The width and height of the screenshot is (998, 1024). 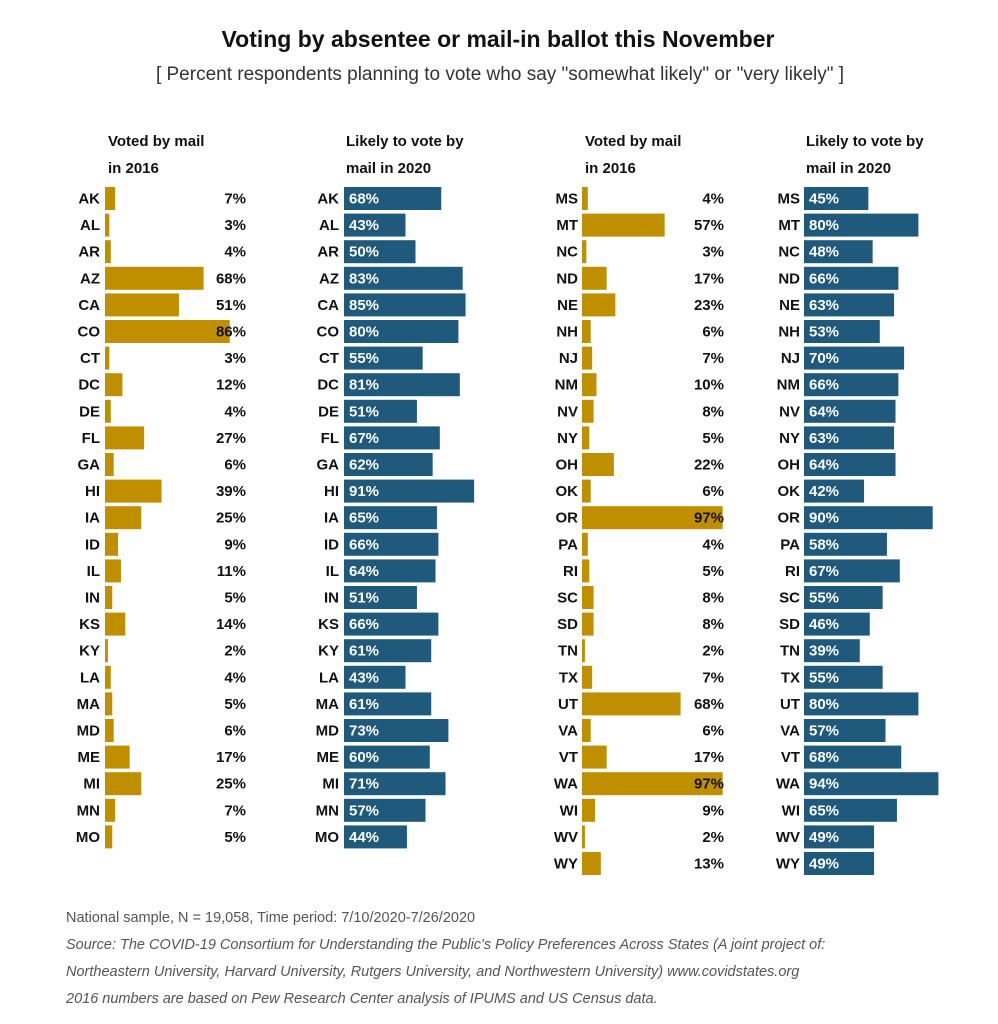 I want to click on state-label: MD, so click(x=327, y=731).